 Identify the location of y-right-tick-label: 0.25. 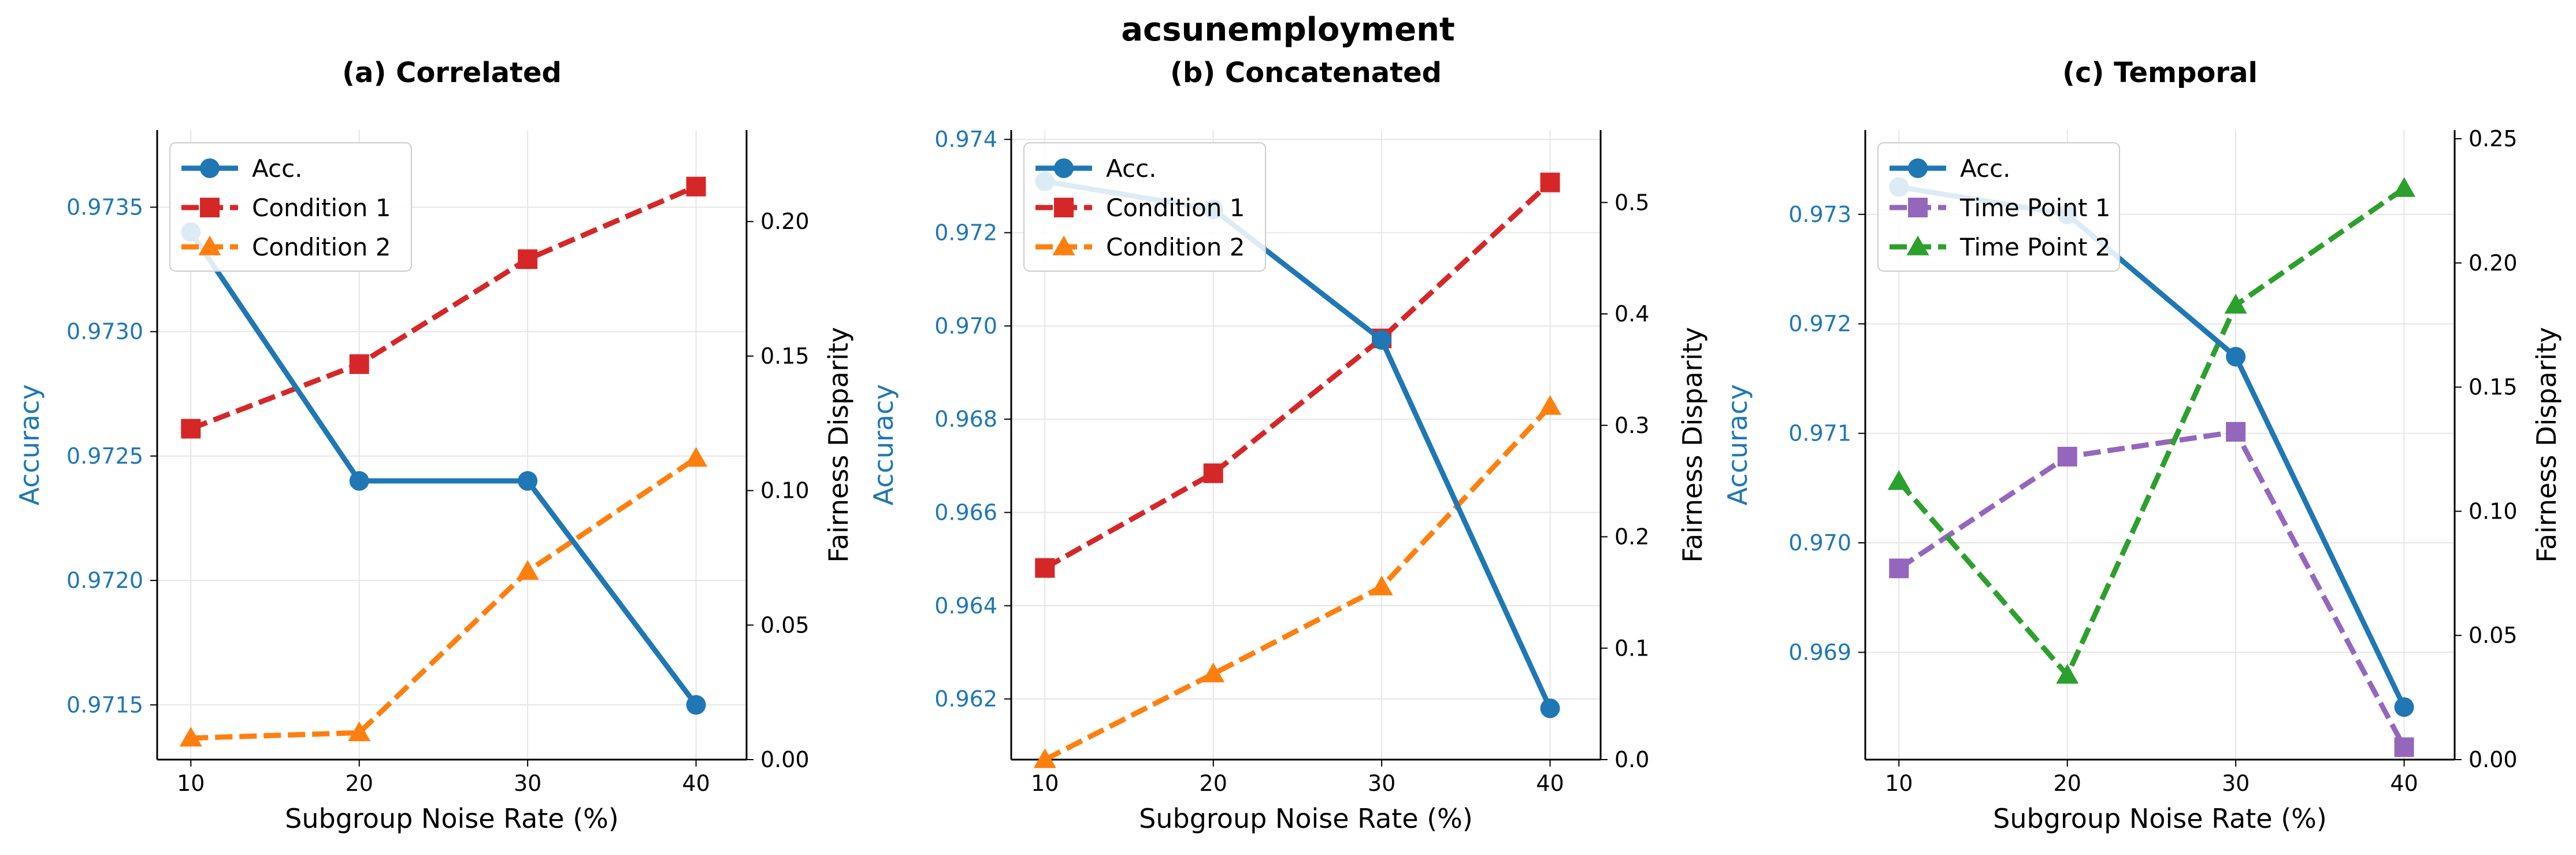
(2493, 138).